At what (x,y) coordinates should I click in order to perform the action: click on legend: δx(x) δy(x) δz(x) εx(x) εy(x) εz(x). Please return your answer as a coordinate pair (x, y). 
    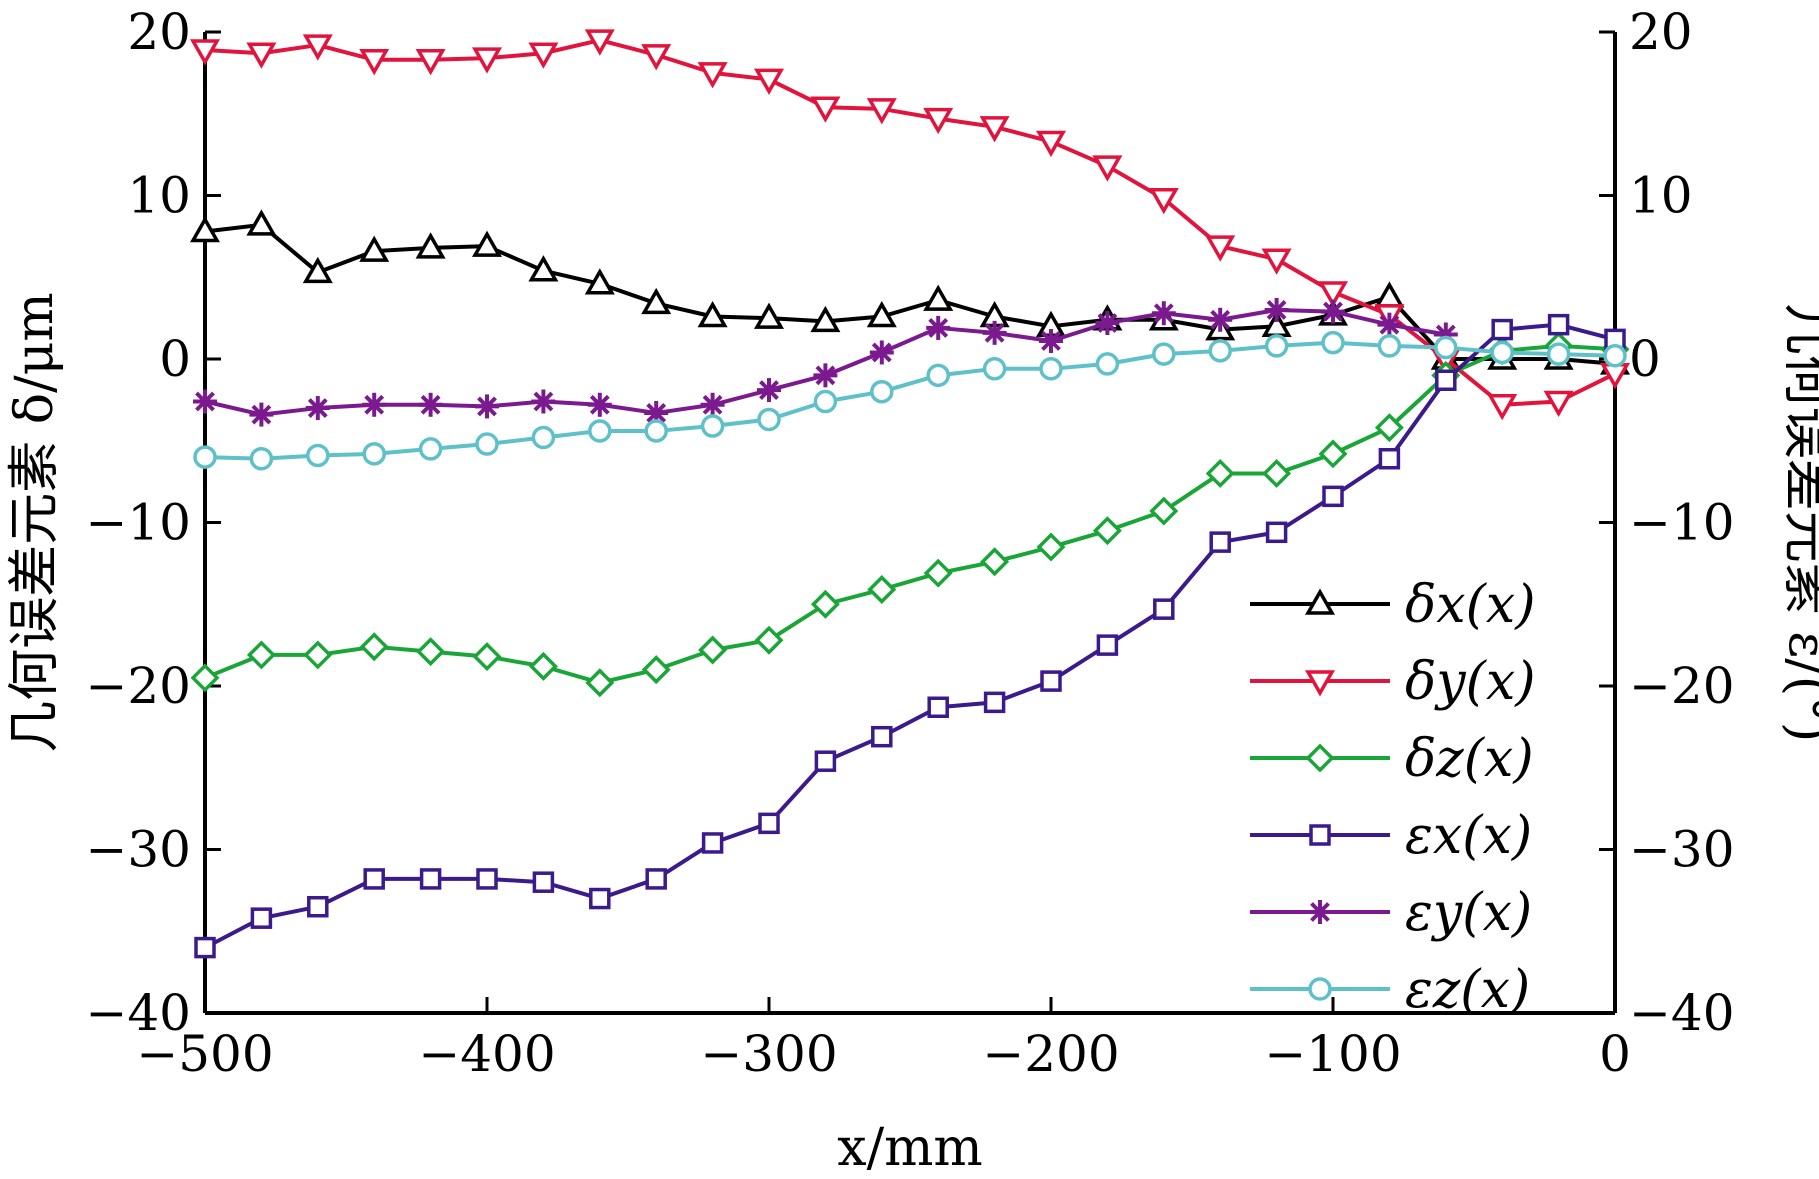
    Looking at the image, I should click on (1393, 797).